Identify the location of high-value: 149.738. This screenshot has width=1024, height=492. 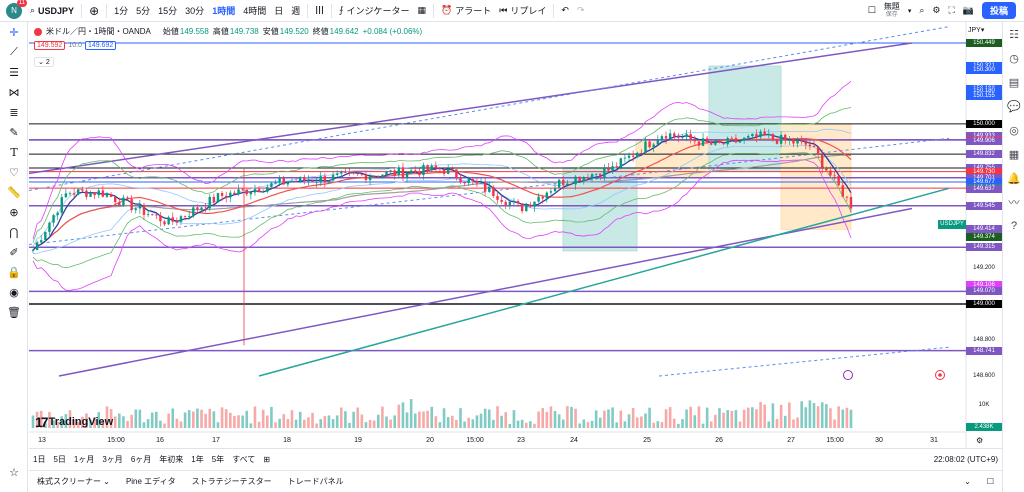
(244, 31).